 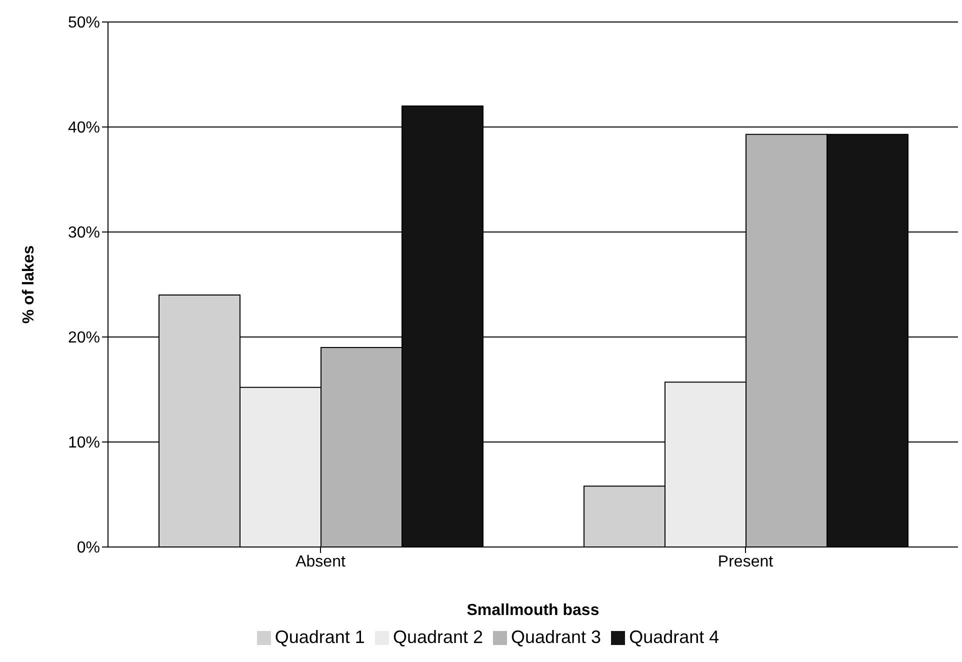 What do you see at coordinates (437, 637) in the screenshot?
I see `legend-label: Quadrant 2` at bounding box center [437, 637].